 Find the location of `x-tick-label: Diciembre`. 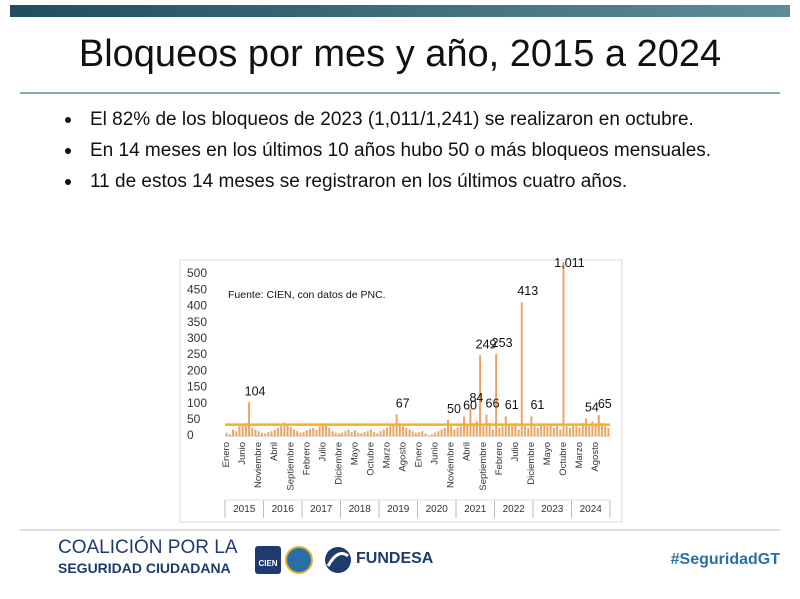

x-tick-label: Diciembre is located at coordinates (338, 463).